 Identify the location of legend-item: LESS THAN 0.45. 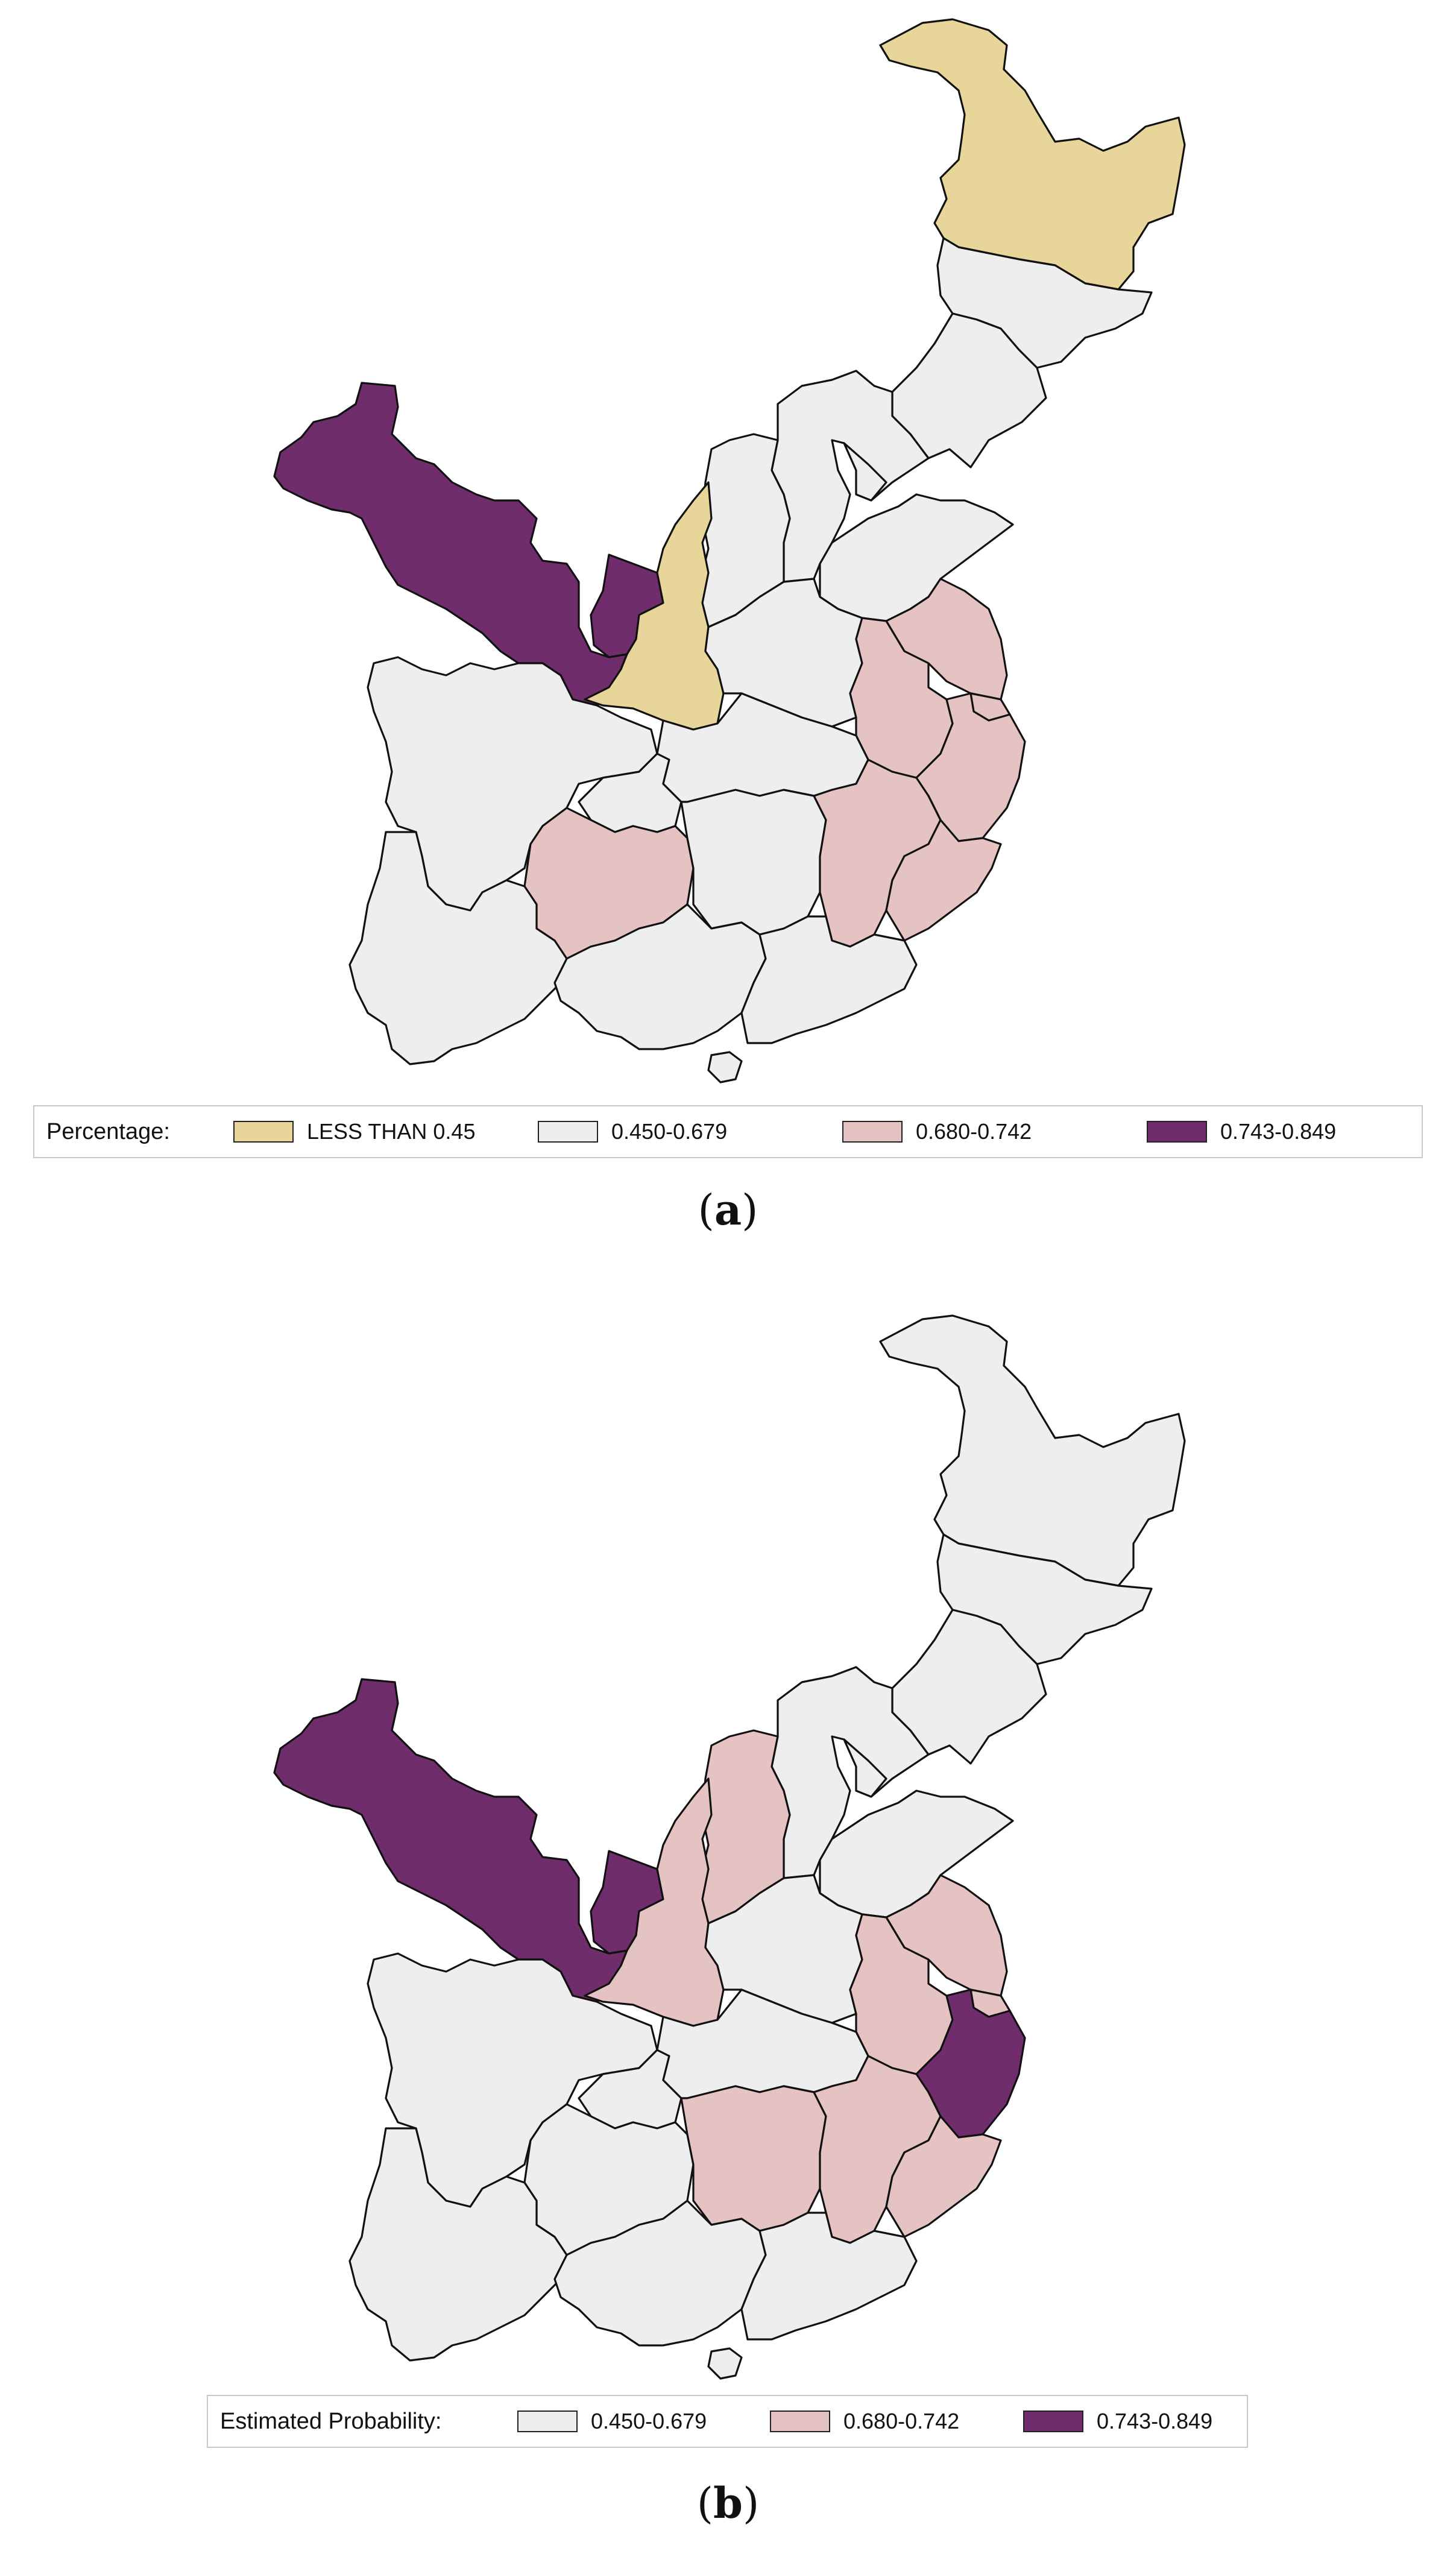
(354, 1131).